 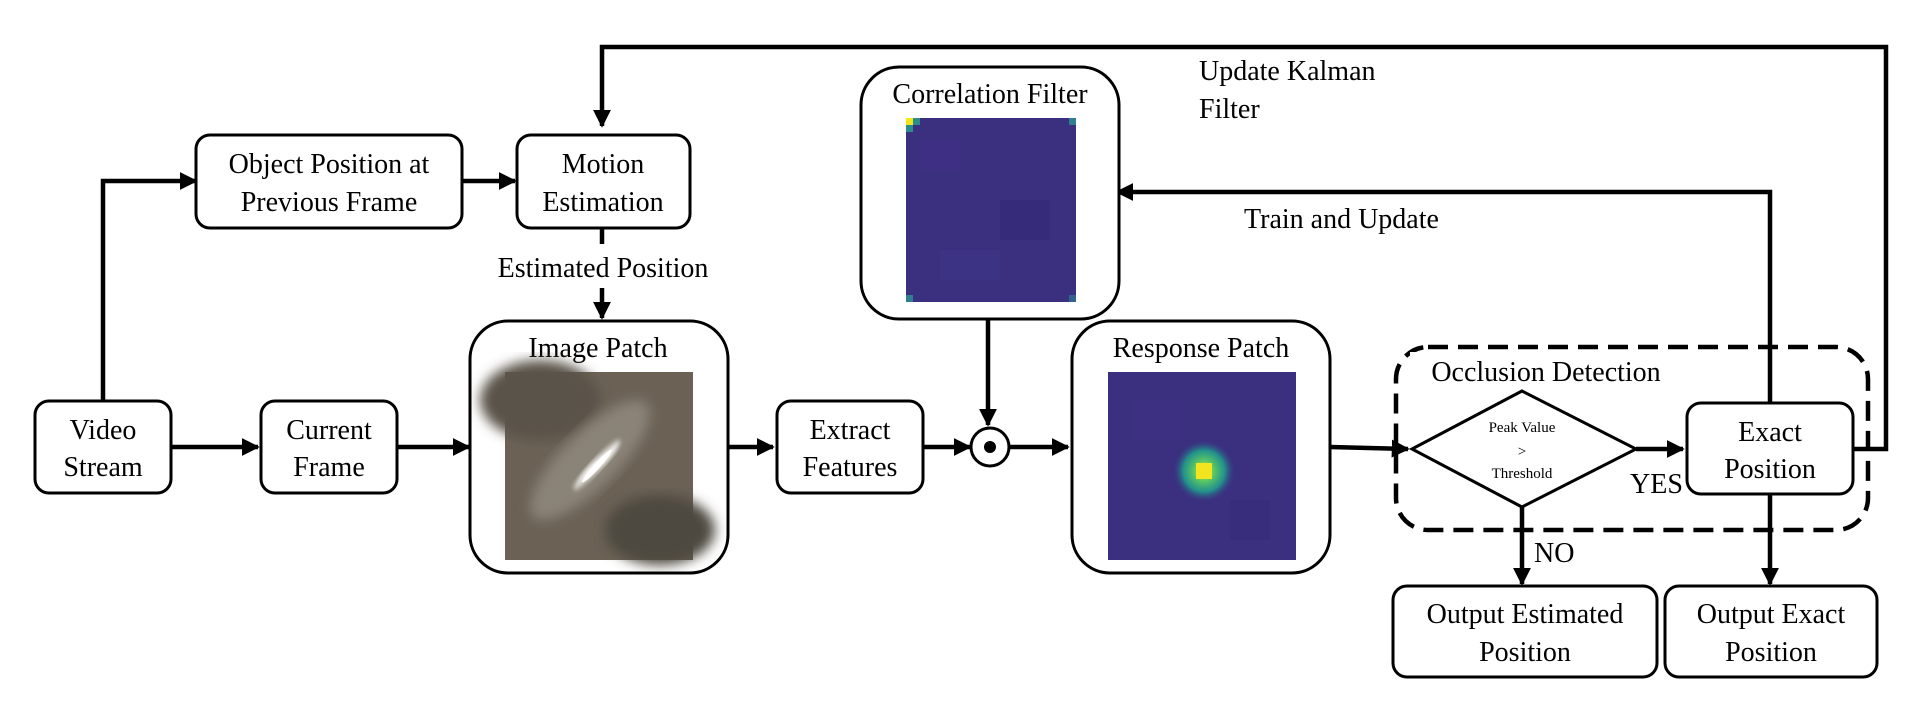 What do you see at coordinates (329, 164) in the screenshot?
I see `object-position-label-line1: Object Position at` at bounding box center [329, 164].